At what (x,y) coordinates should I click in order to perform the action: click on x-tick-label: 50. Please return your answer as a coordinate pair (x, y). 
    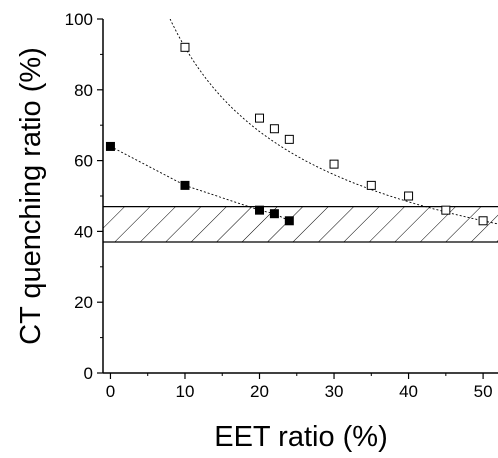
    Looking at the image, I should click on (483, 391).